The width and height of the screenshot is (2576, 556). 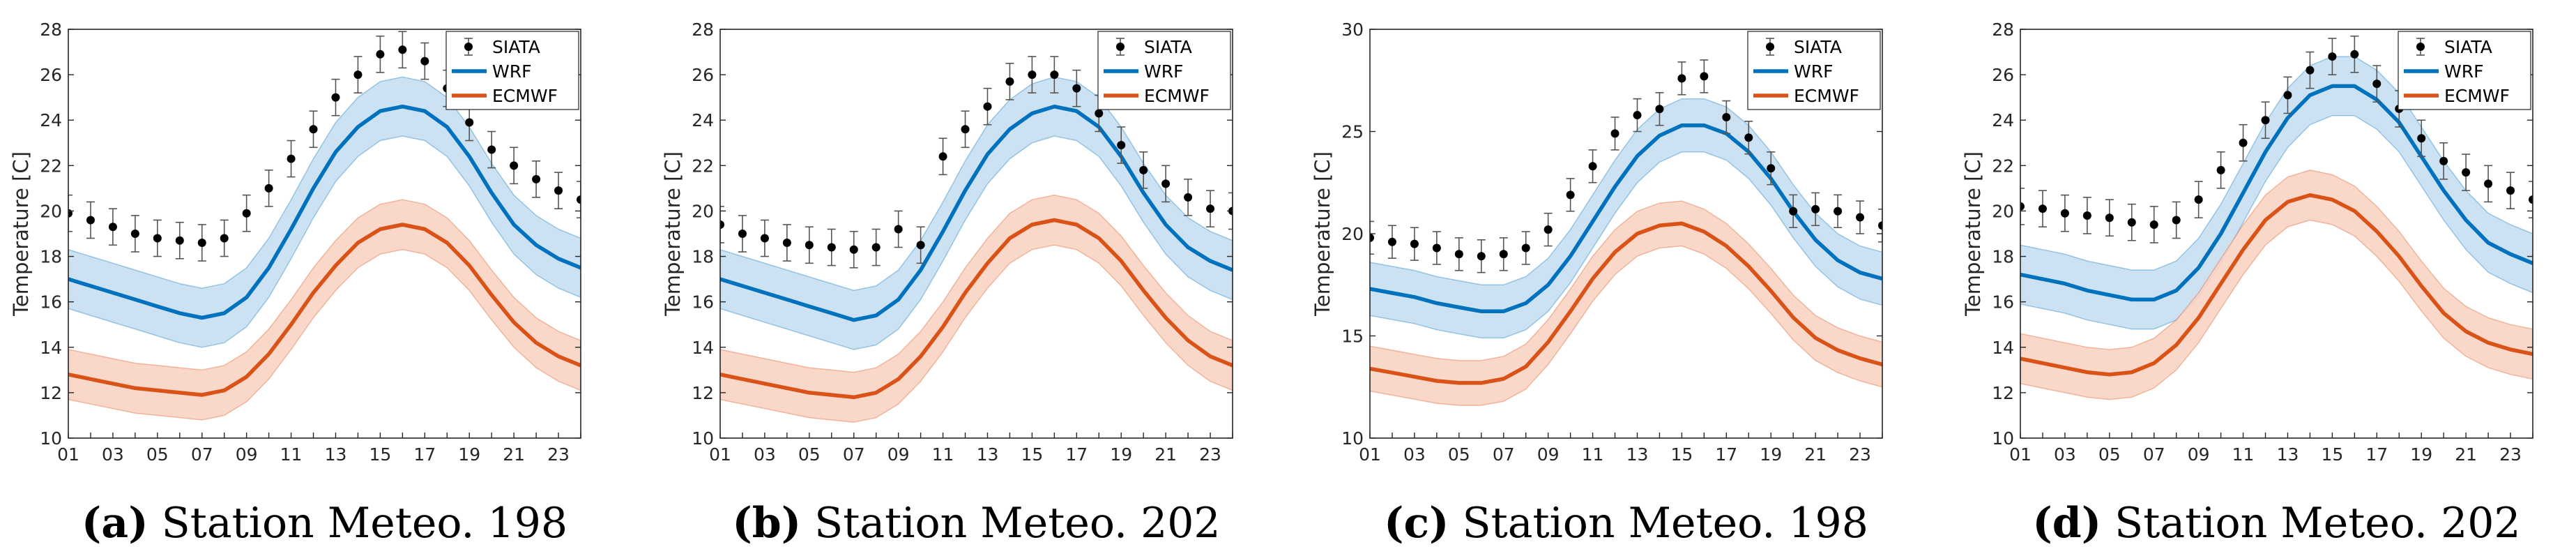 What do you see at coordinates (2066, 523) in the screenshot?
I see `caption-letter: (d)` at bounding box center [2066, 523].